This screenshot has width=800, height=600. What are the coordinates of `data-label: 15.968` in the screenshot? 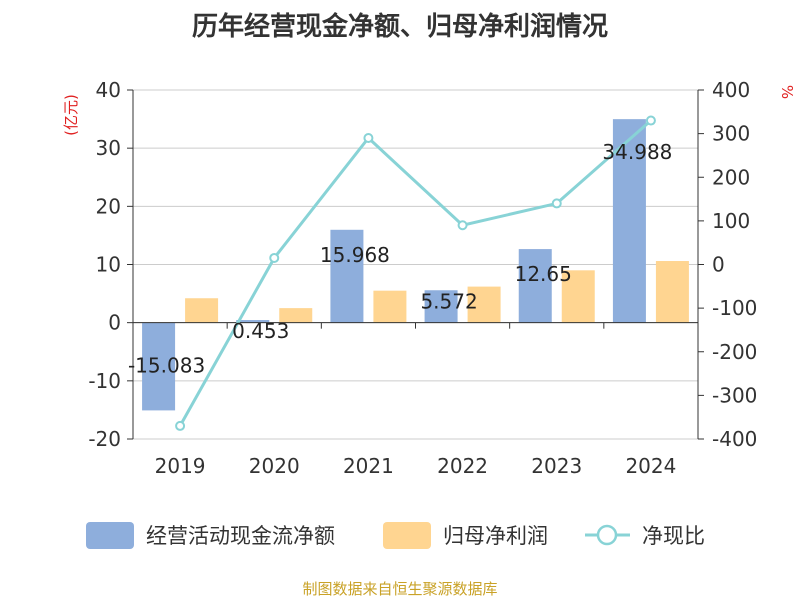 It's located at (355, 255).